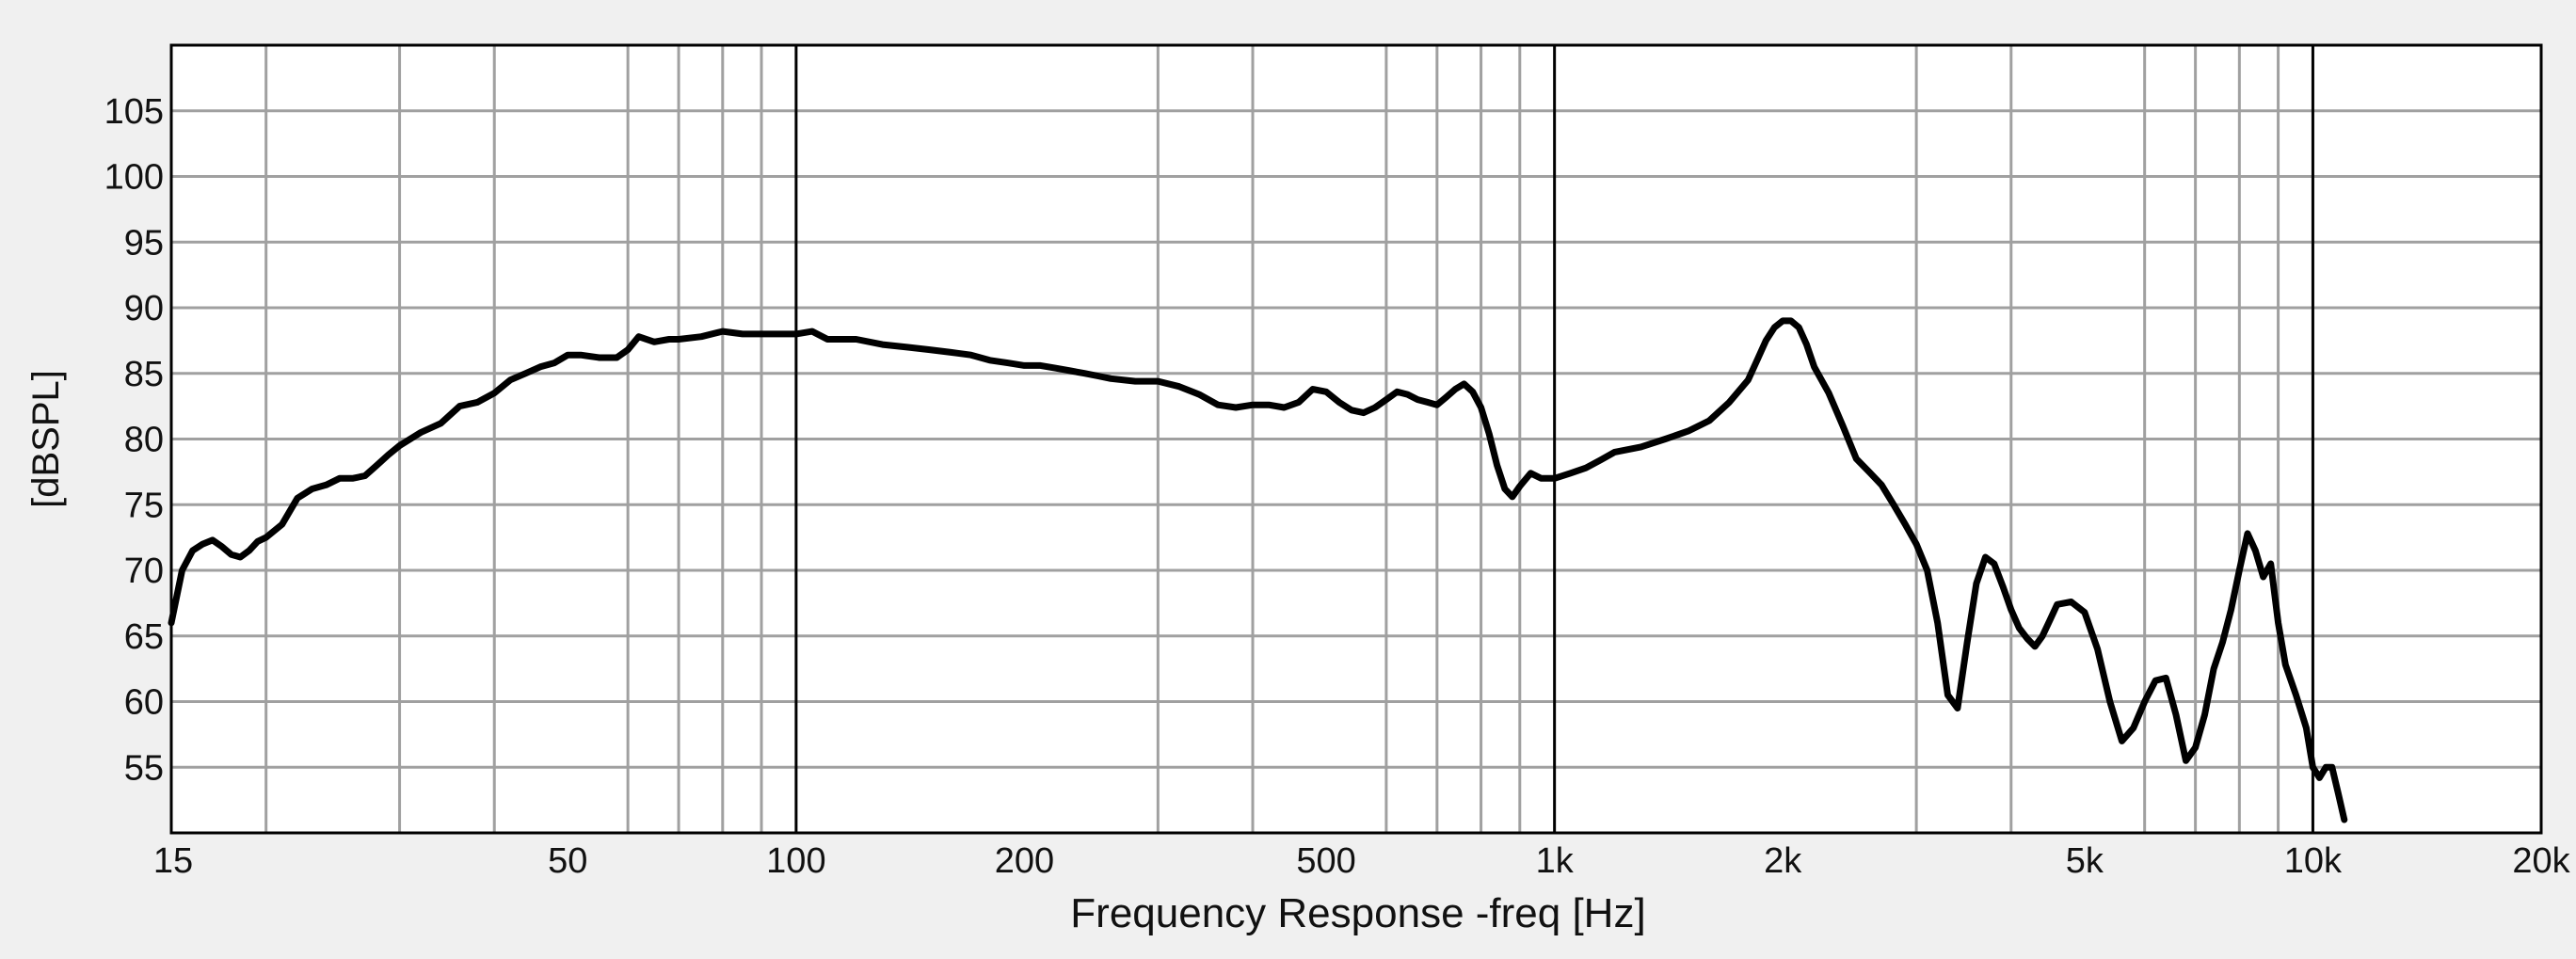 The image size is (2576, 959). Describe the element at coordinates (144, 440) in the screenshot. I see `y-tick-label: 80` at that location.